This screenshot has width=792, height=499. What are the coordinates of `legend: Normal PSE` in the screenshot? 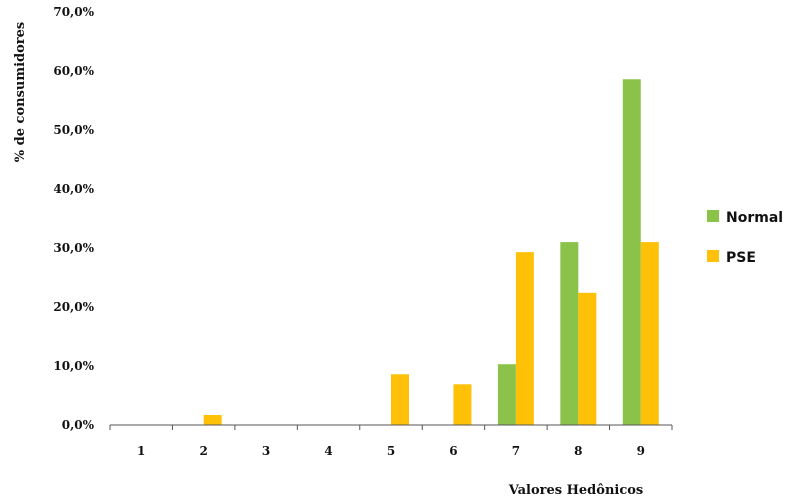 It's located at (745, 238).